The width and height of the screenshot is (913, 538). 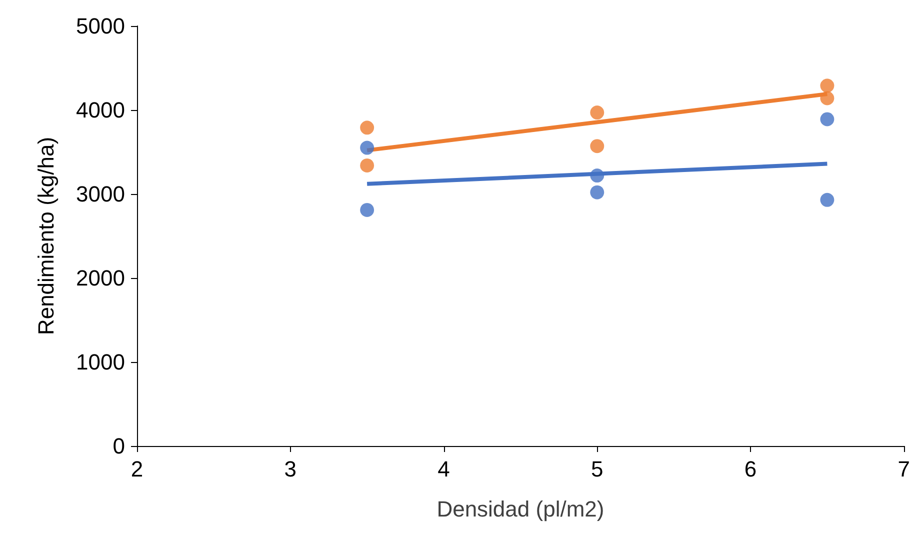 What do you see at coordinates (444, 469) in the screenshot?
I see `x-tick-label: 4` at bounding box center [444, 469].